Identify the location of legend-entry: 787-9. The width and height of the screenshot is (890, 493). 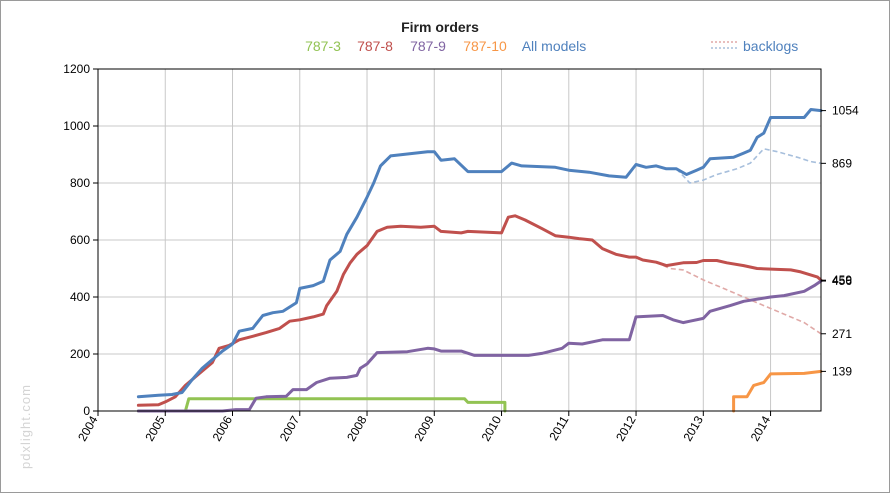
(428, 46).